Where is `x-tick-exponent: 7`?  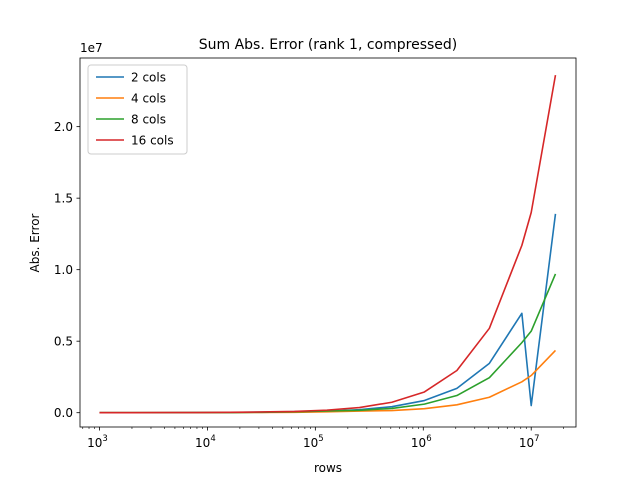 x-tick-exponent: 7 is located at coordinates (536, 439).